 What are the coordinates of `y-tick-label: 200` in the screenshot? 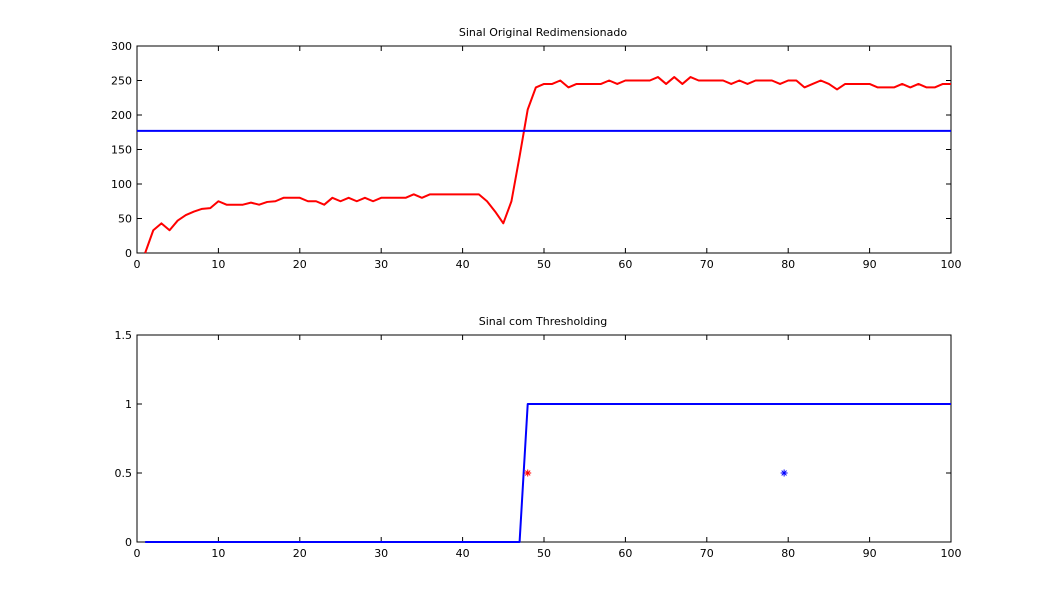 It's located at (121, 115).